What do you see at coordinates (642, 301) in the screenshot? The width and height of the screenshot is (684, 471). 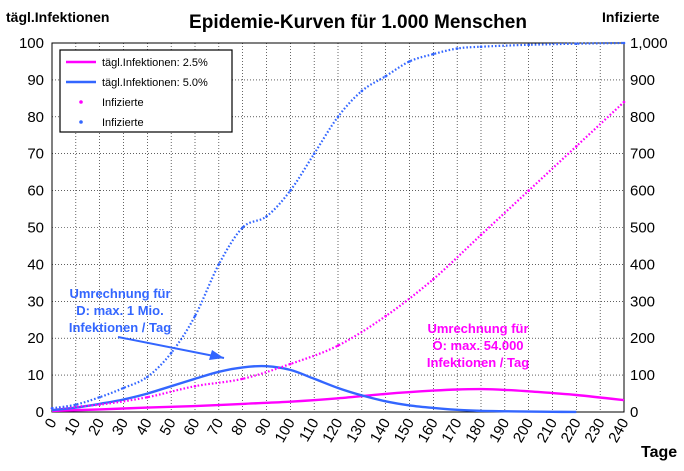 I see `right-tick-label: 300` at bounding box center [642, 301].